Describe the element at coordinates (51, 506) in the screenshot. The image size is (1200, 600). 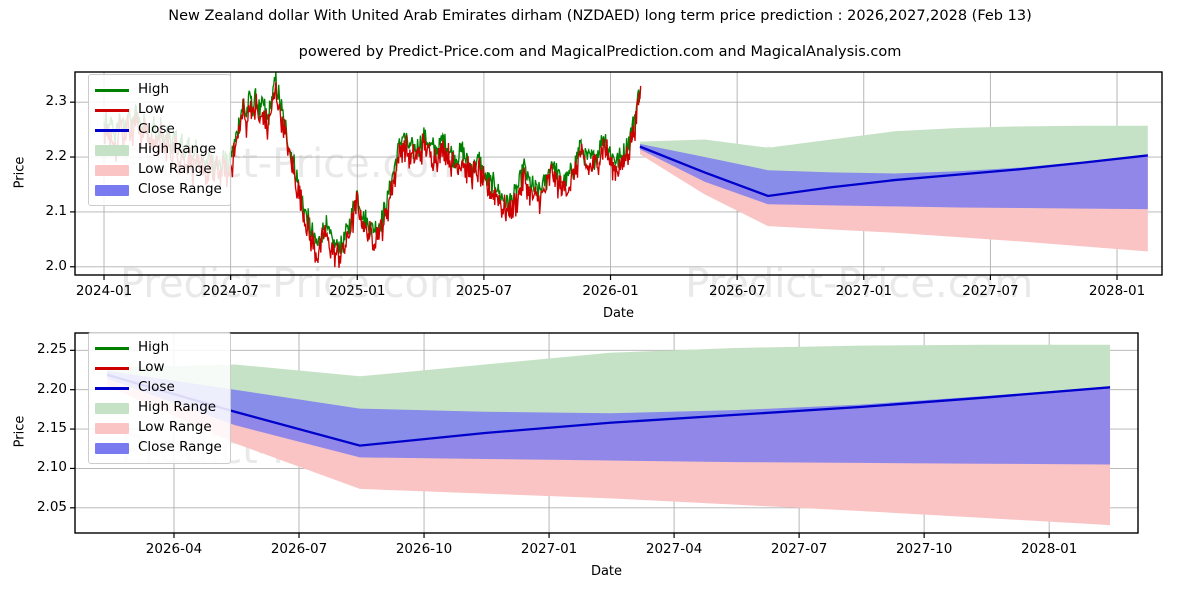
I see `y-tick-label: 2.05` at that location.